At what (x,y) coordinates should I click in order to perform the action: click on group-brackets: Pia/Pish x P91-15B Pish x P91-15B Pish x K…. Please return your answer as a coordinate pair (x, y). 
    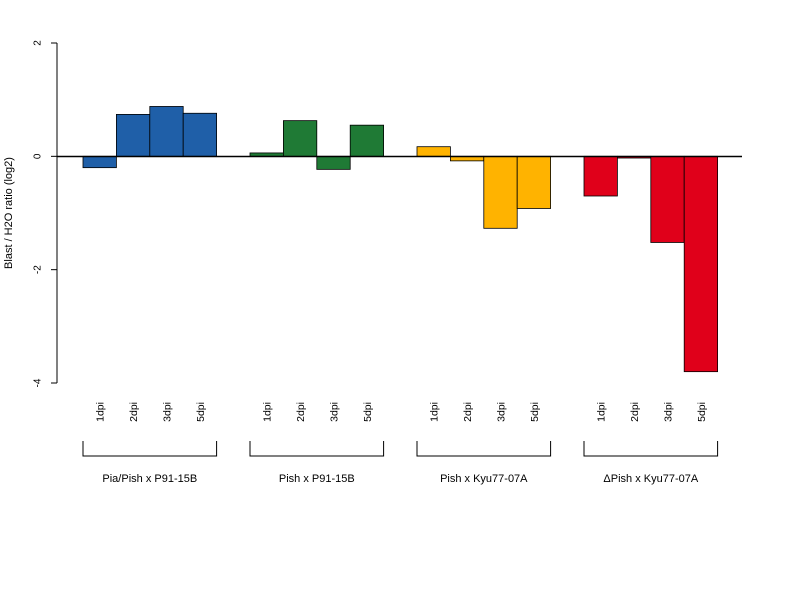
    Looking at the image, I should click on (400, 463).